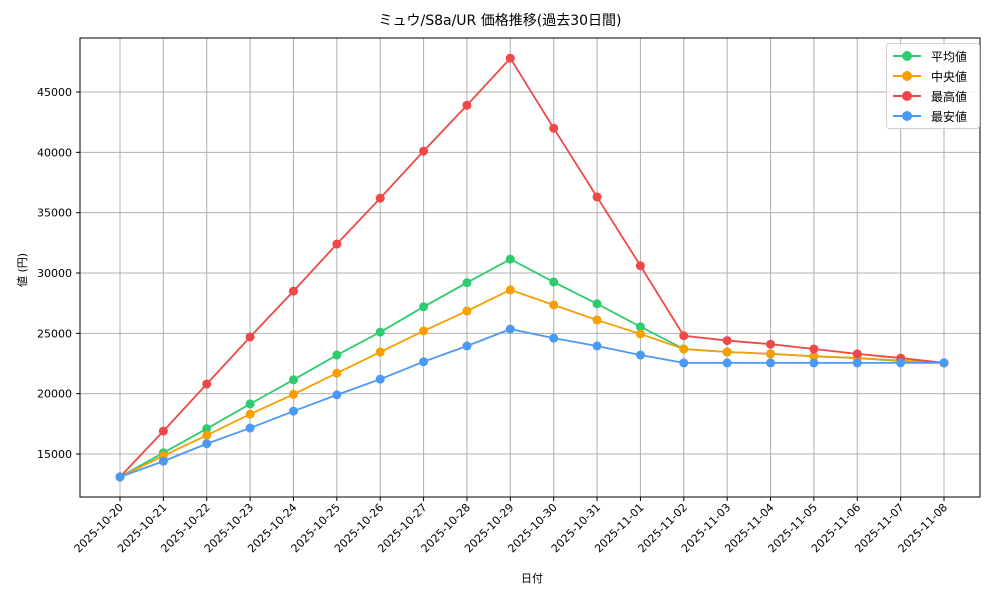  I want to click on y-axis-label: 値 (円), so click(22, 270).